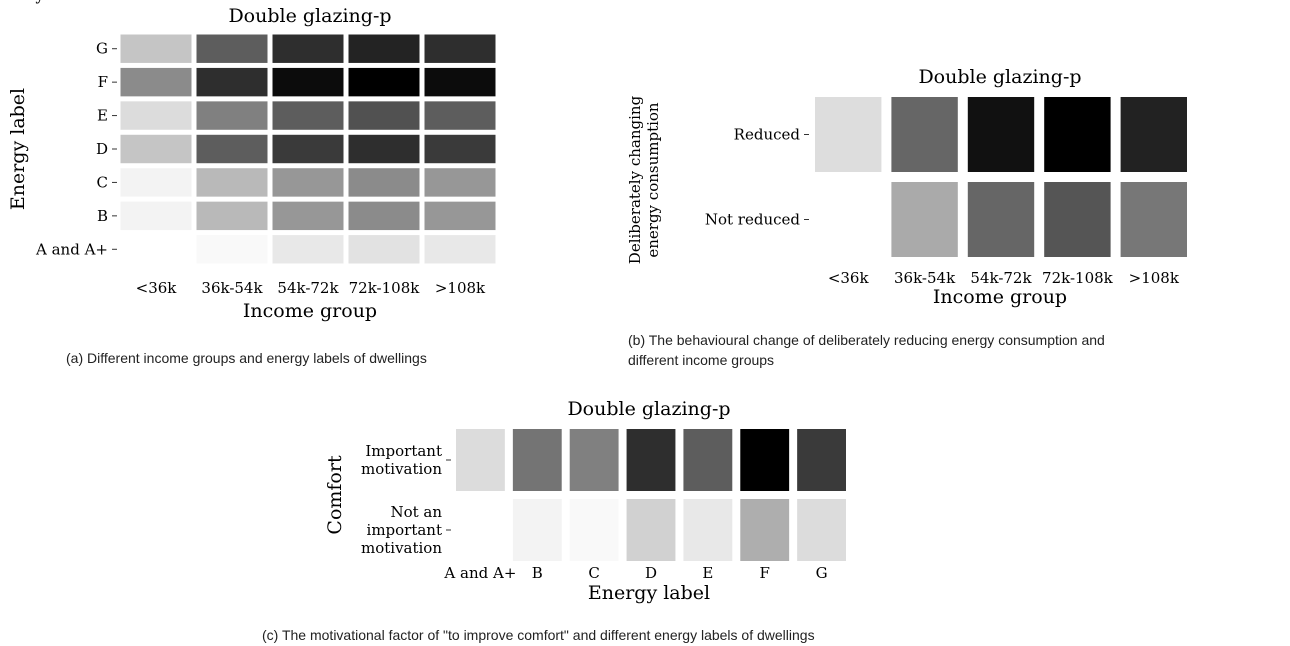 This screenshot has width=1290, height=646. What do you see at coordinates (403, 451) in the screenshot?
I see `y-tick-label: Important` at bounding box center [403, 451].